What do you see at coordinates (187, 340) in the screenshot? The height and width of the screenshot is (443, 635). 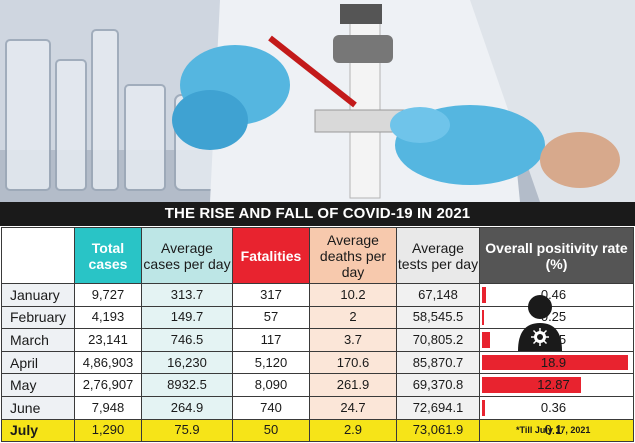 I see `average-cases-cell: 746.5` at bounding box center [187, 340].